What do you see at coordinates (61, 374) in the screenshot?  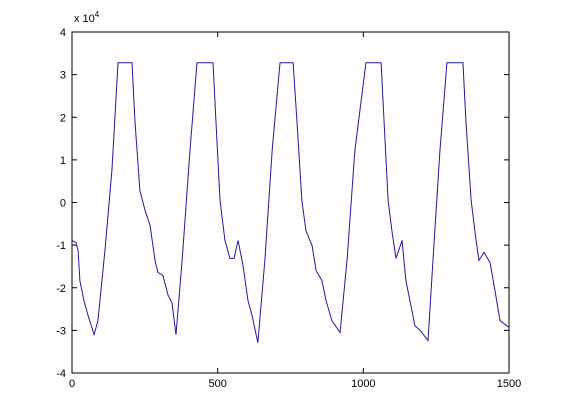 I see `y-tick-label: -4` at bounding box center [61, 374].